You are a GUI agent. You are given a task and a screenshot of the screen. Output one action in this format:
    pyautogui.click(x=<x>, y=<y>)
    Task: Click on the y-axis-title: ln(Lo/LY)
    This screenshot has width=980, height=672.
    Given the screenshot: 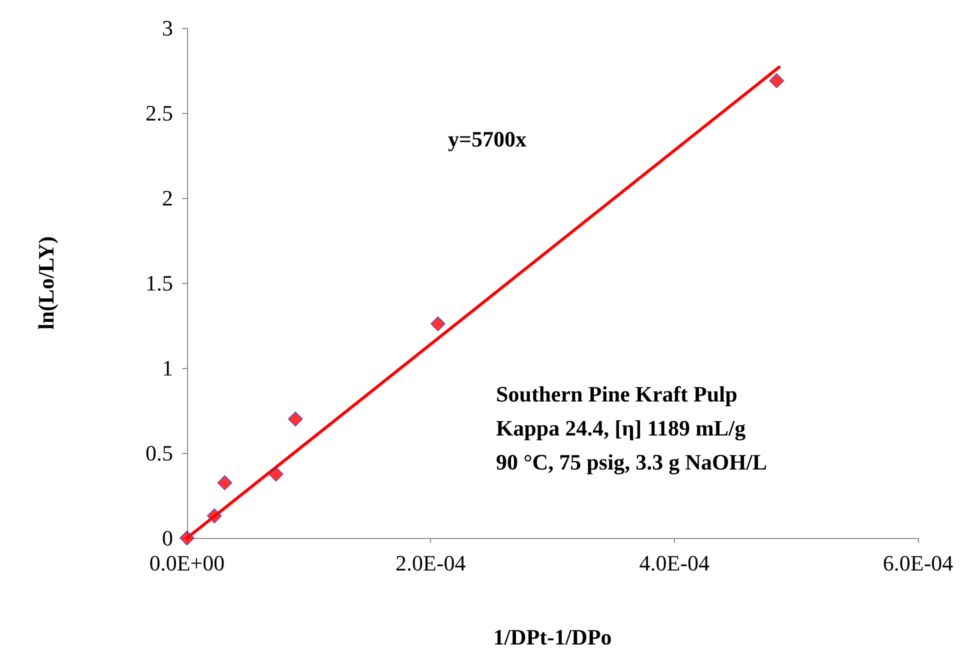 What is the action you would take?
    pyautogui.click(x=46, y=283)
    